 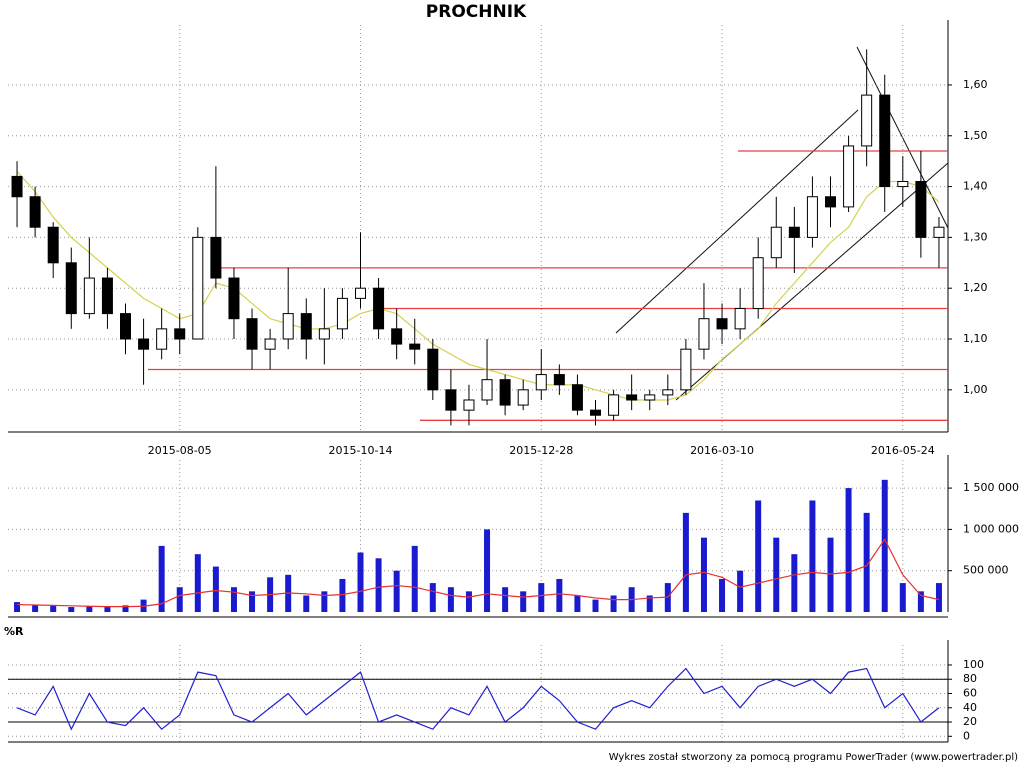 What do you see at coordinates (541, 450) in the screenshot?
I see `x-tick-label: 2015-12-28` at bounding box center [541, 450].